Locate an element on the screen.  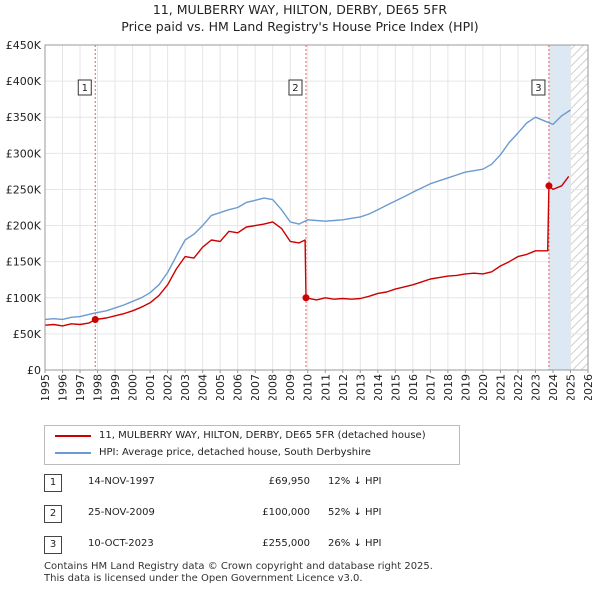
transaction-price: £100,000 is located at coordinates (286, 512).